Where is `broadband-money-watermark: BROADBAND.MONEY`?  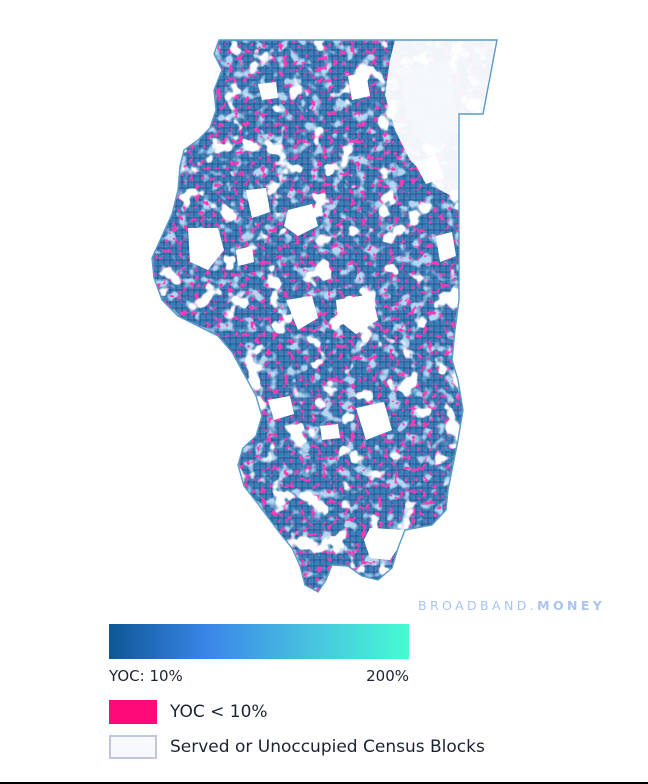
broadband-money-watermark: BROADBAND.MONEY is located at coordinates (511, 605).